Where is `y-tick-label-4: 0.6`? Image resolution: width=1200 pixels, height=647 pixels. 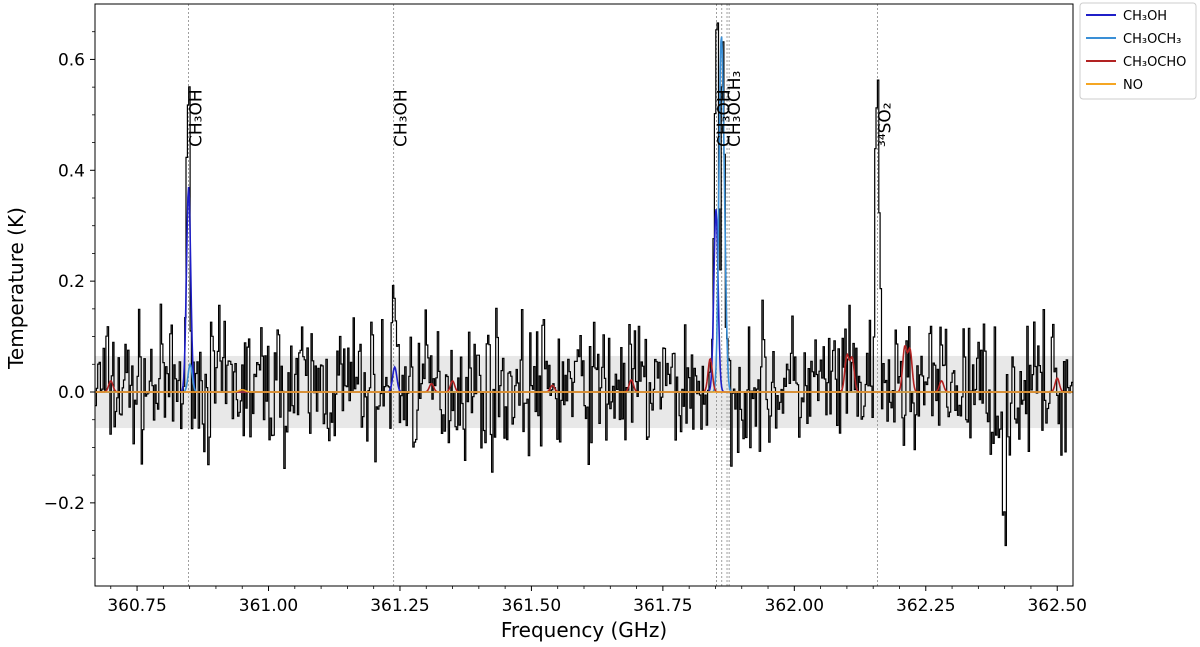 y-tick-label-4: 0.6 is located at coordinates (71, 60).